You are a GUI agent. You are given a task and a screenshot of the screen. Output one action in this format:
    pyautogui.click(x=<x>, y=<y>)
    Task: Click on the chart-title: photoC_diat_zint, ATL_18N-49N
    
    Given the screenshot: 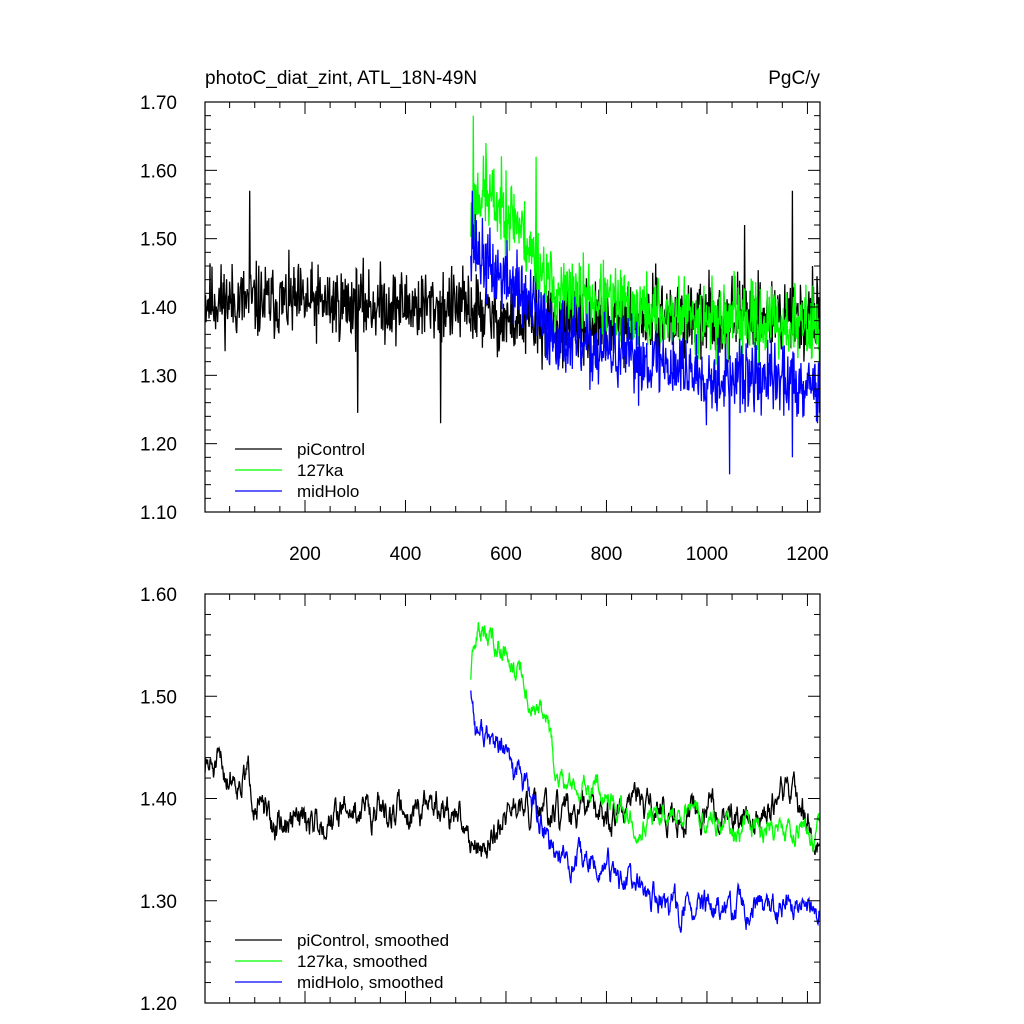 What is the action you would take?
    pyautogui.click(x=341, y=78)
    